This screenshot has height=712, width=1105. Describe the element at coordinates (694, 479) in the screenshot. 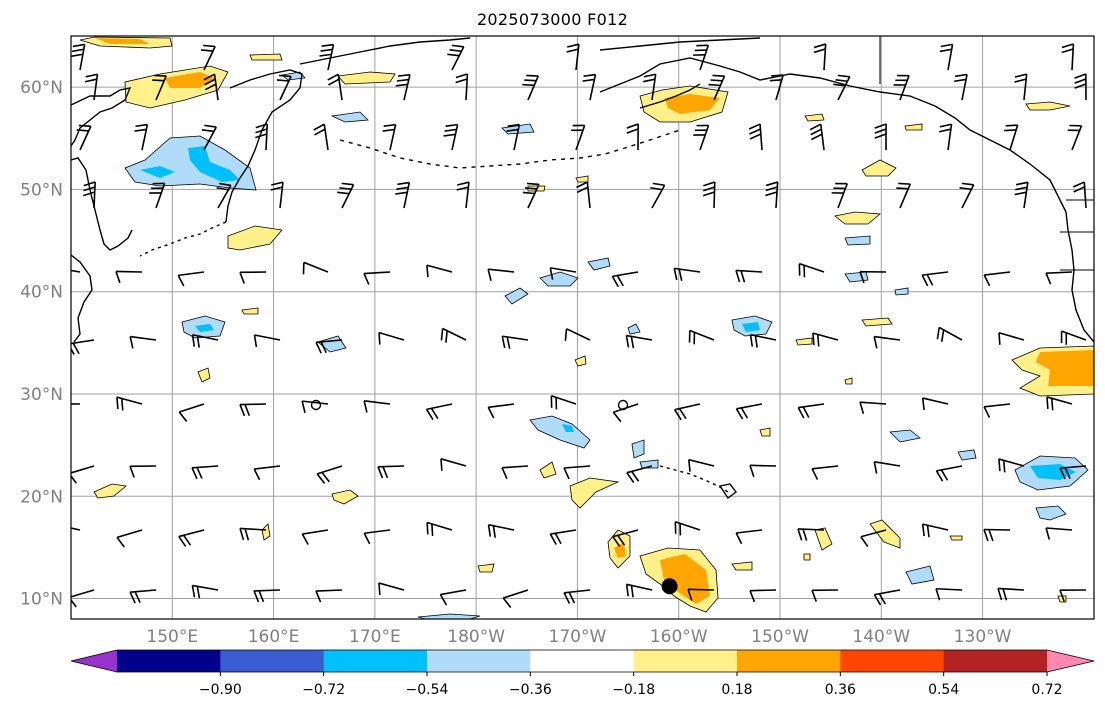

I see `hawaiian-islands` at that location.